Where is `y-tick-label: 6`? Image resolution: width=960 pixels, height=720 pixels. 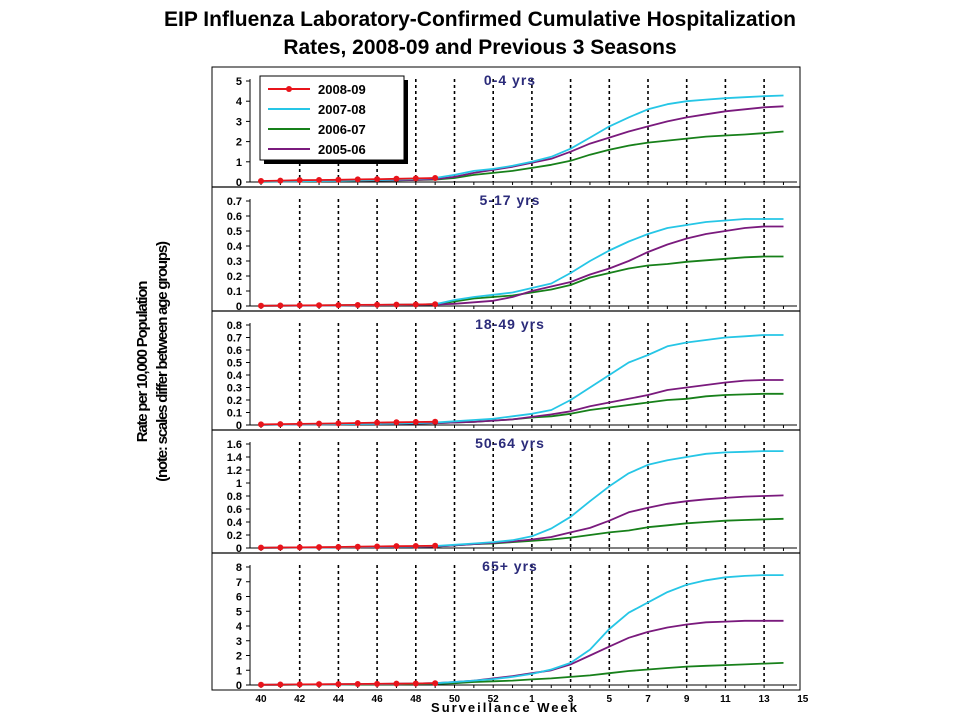
y-tick-label: 6 is located at coordinates (239, 598).